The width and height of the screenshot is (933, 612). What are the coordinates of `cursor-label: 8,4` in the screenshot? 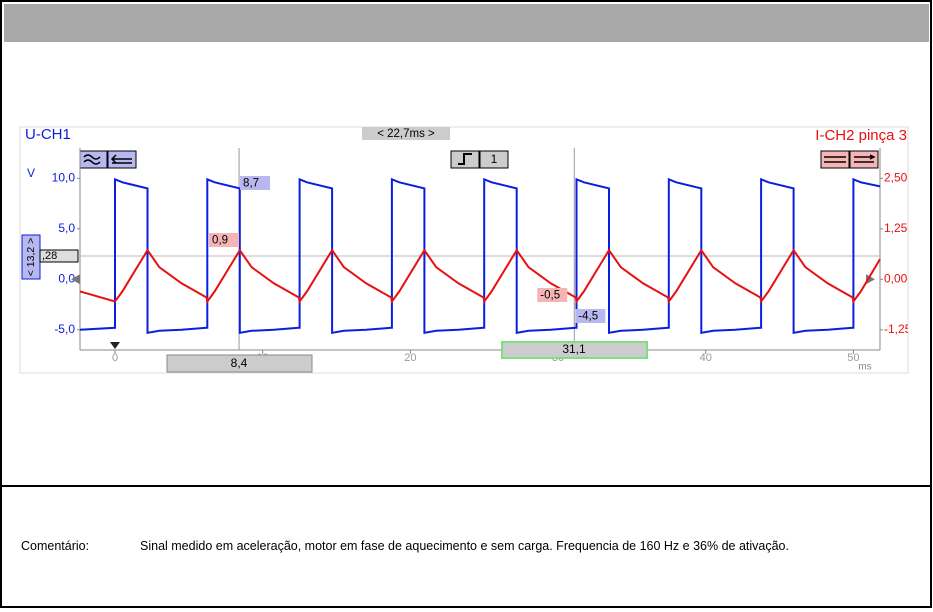 It's located at (239, 363).